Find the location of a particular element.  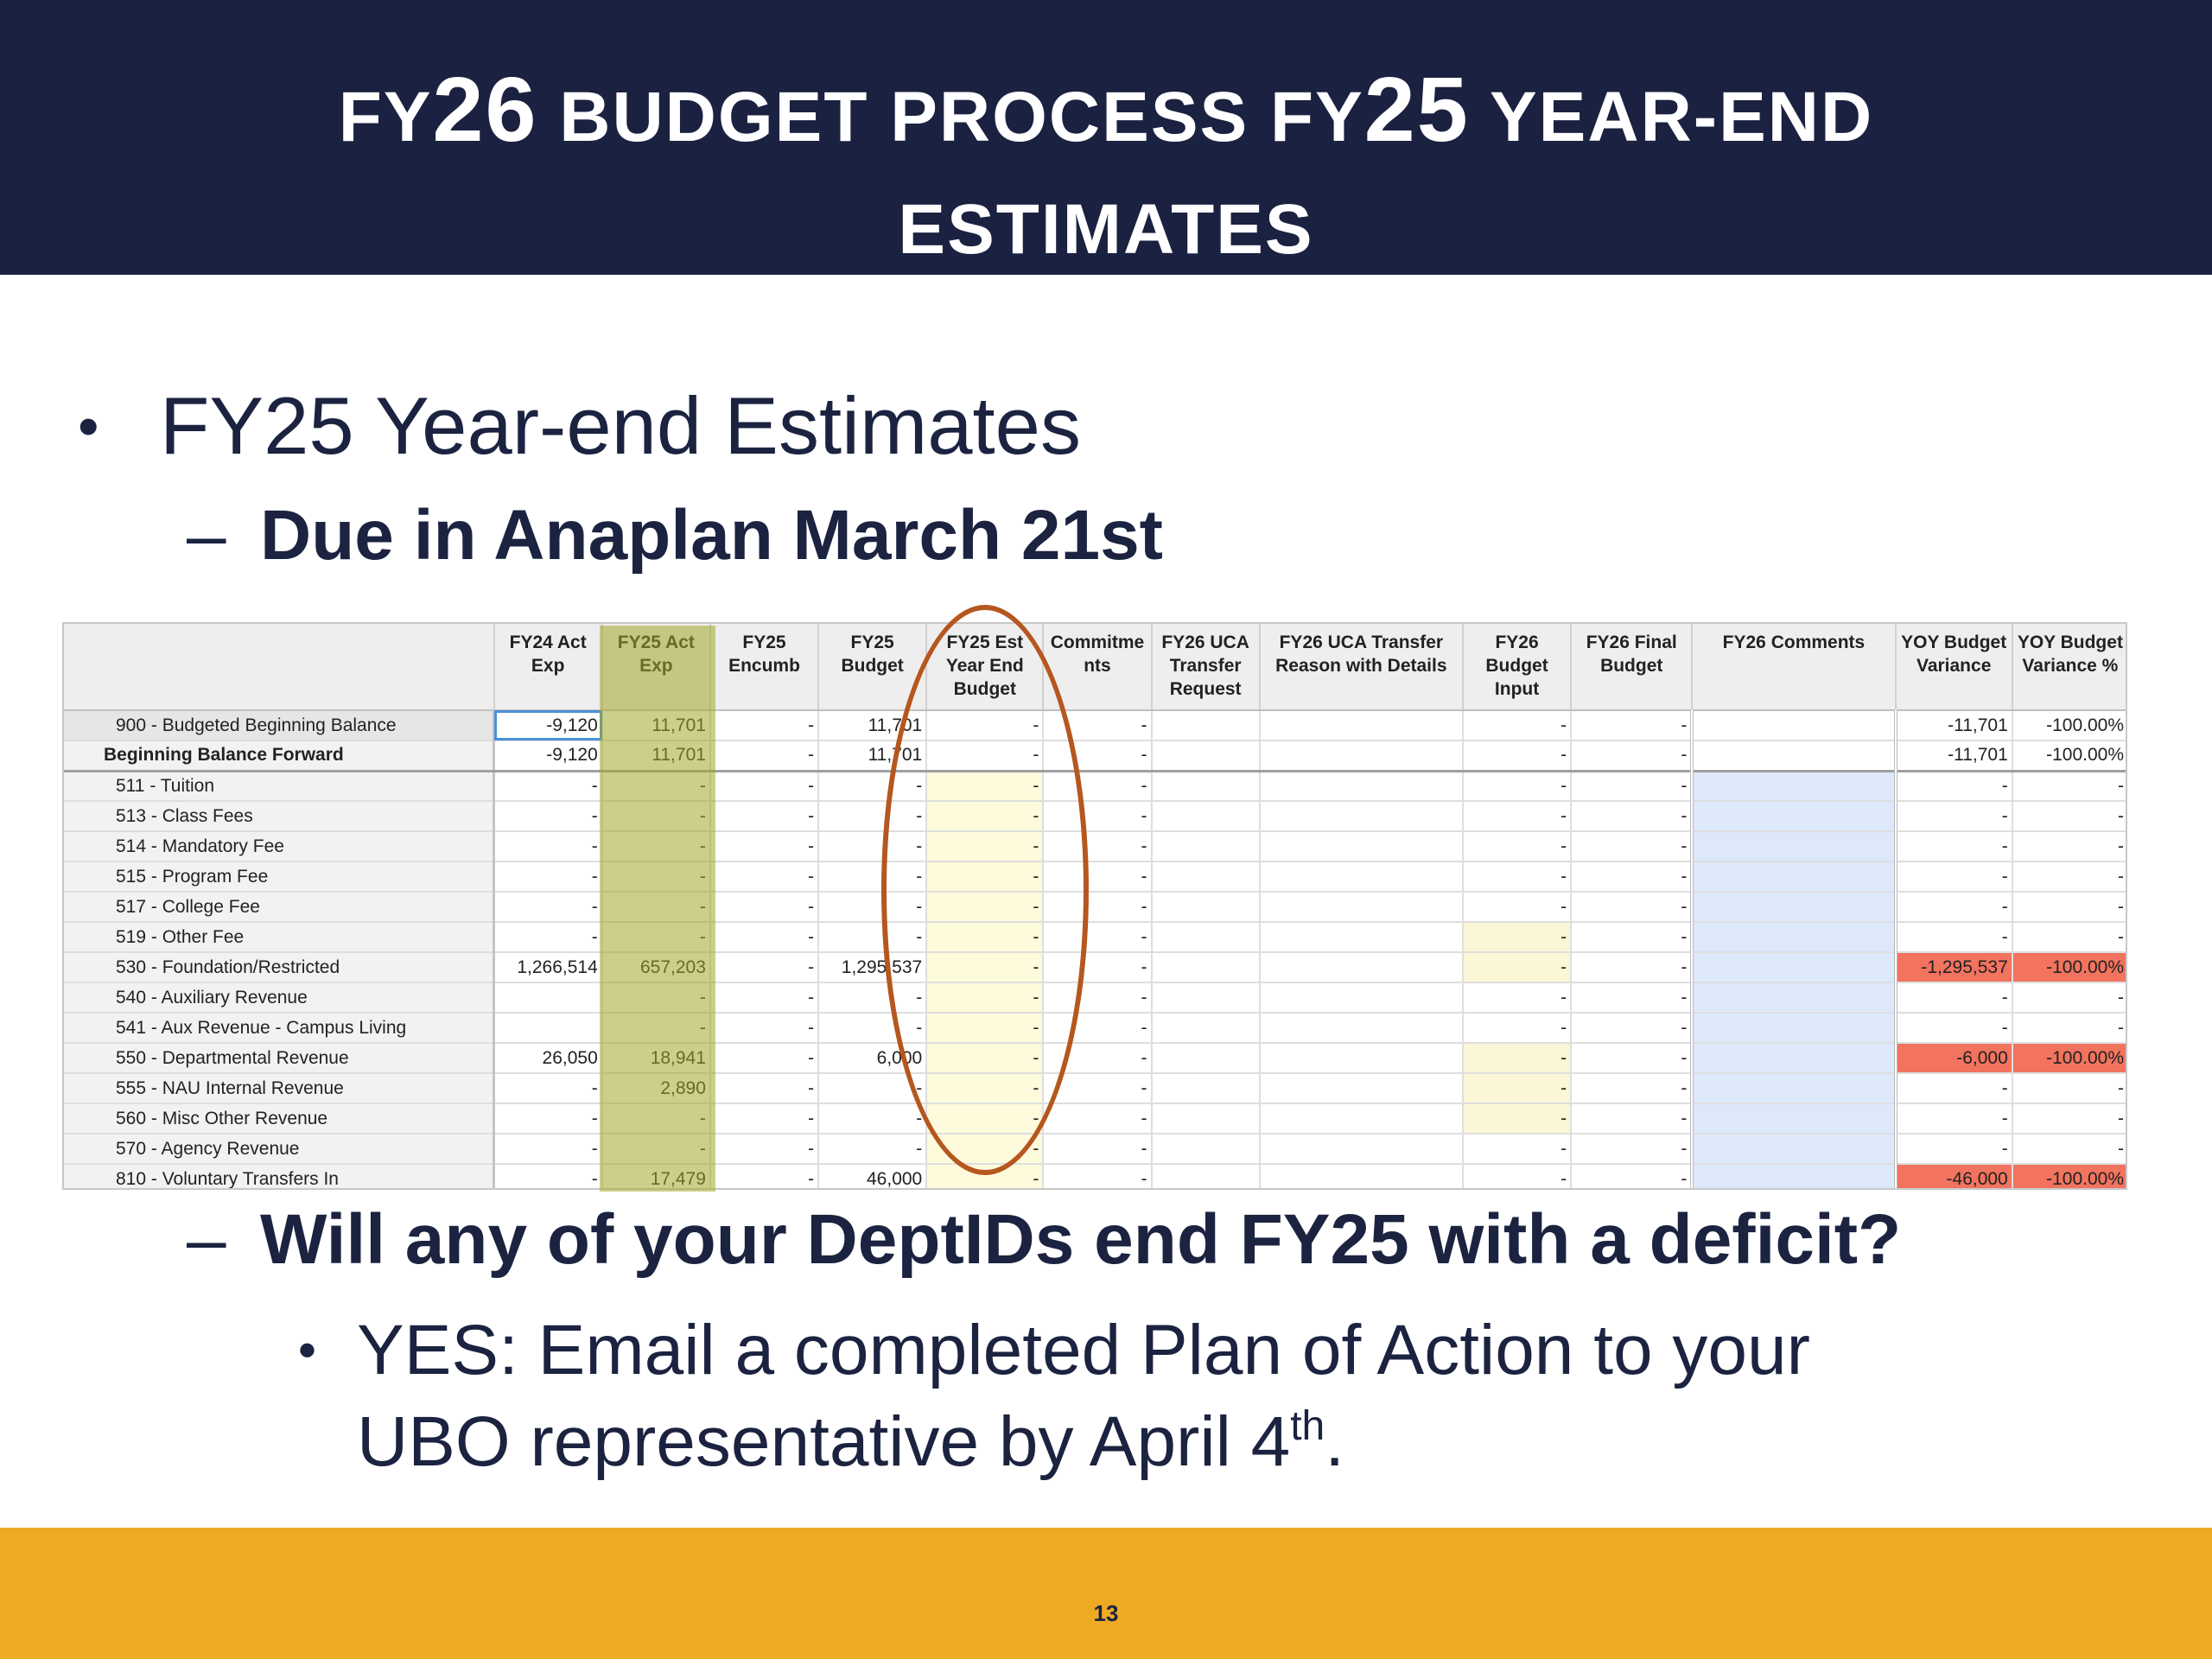

table-cell: 657,203 is located at coordinates (656, 967).